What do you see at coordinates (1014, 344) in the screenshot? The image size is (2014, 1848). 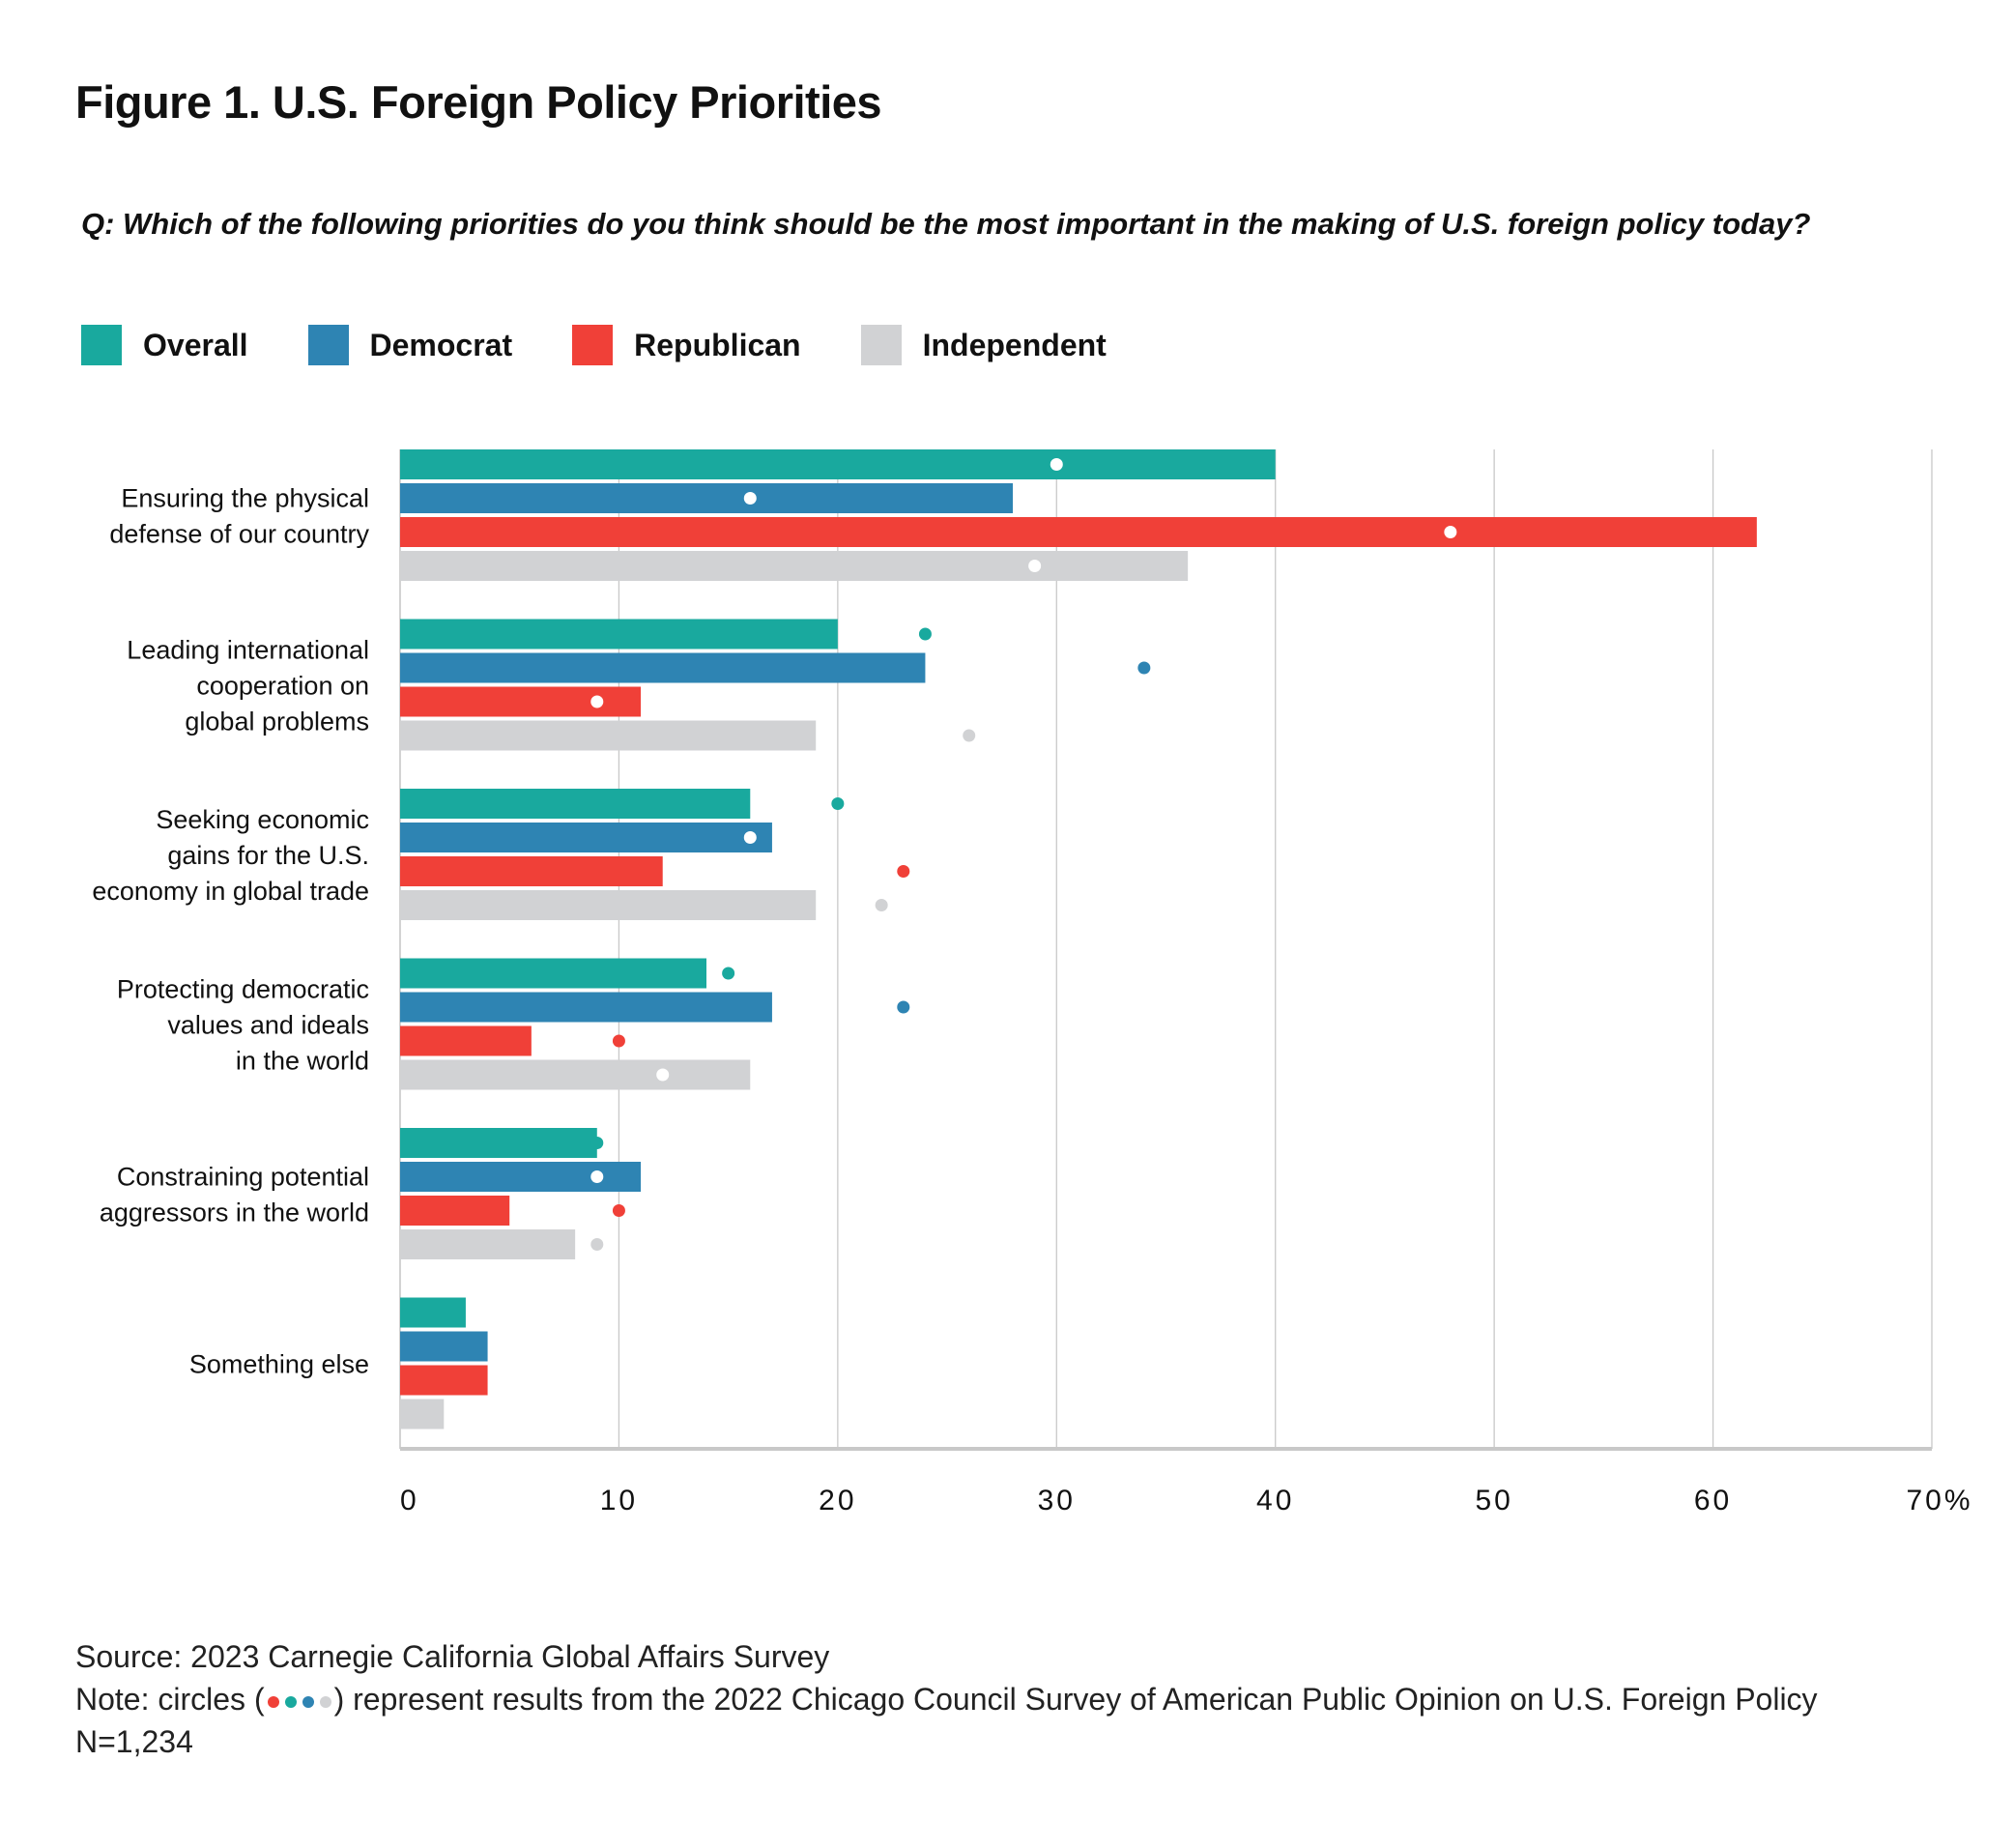 I see `legend-label: Independent` at bounding box center [1014, 344].